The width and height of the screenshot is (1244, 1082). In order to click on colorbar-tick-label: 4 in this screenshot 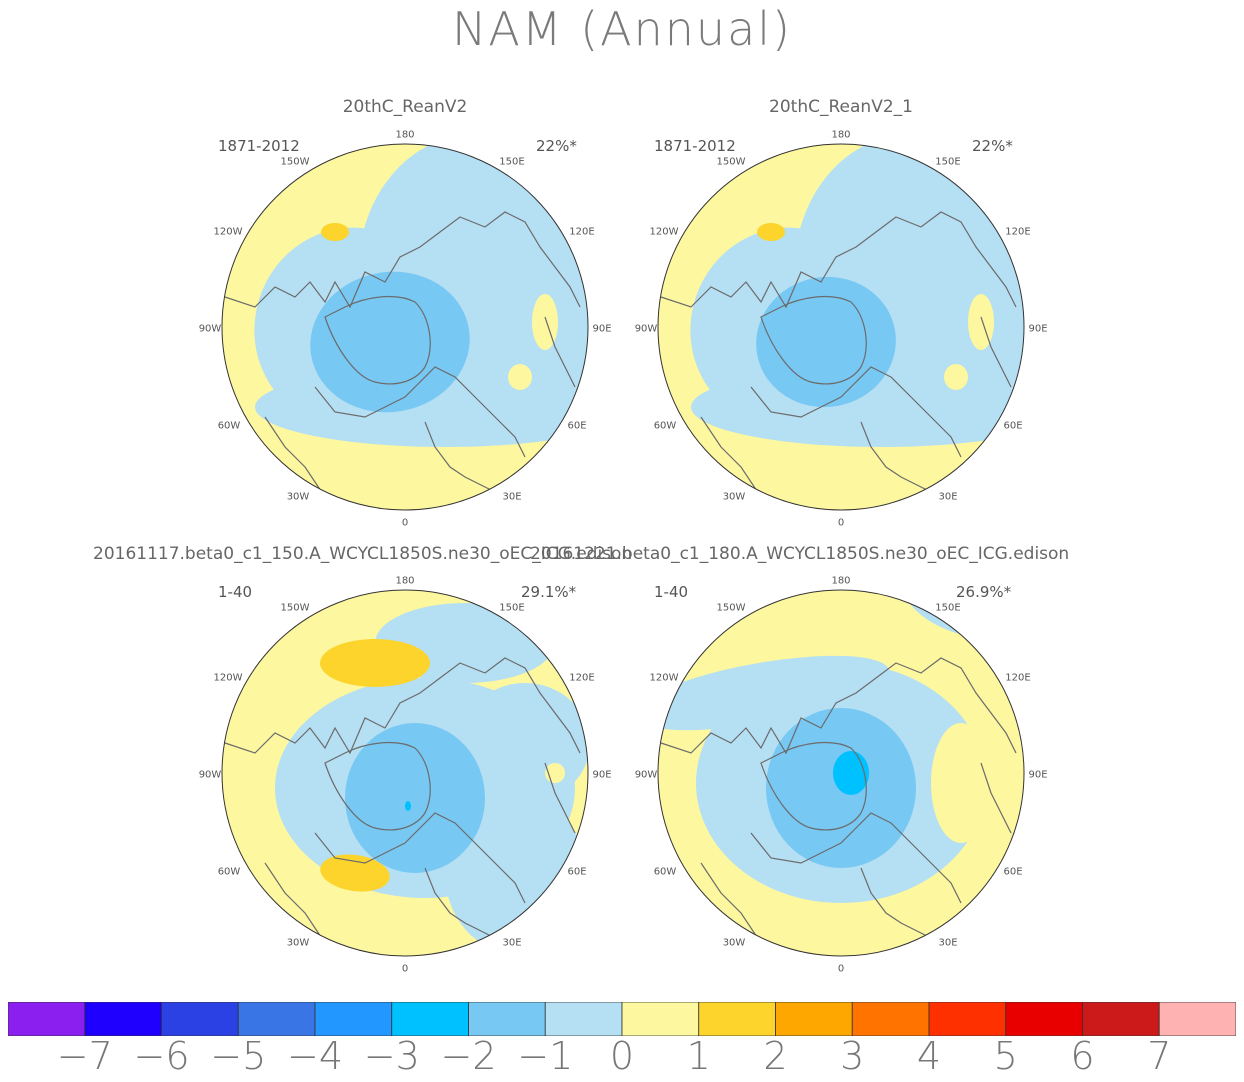, I will do `click(929, 1056)`.